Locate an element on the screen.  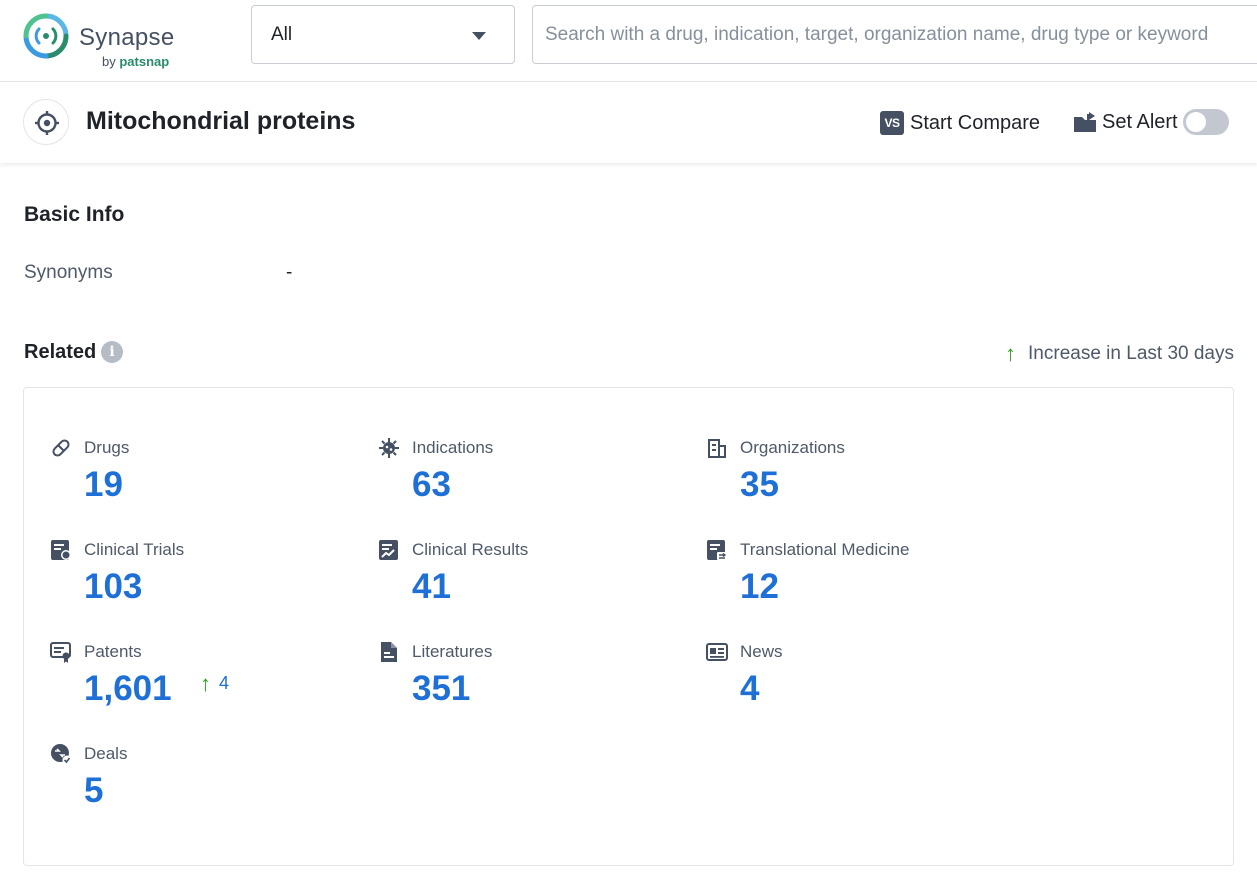
target-badge is located at coordinates (46, 122).